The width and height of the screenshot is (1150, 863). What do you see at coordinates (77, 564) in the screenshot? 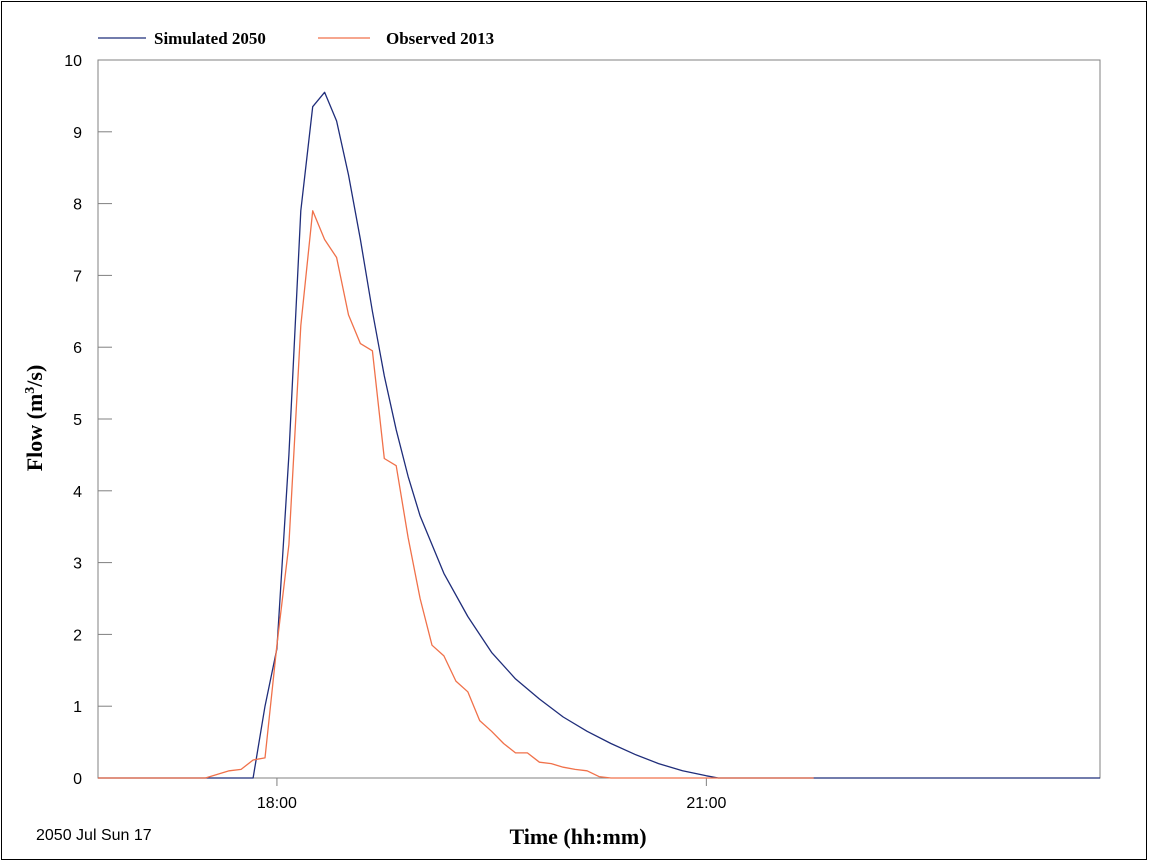
I see `y-tick-label: 3` at bounding box center [77, 564].